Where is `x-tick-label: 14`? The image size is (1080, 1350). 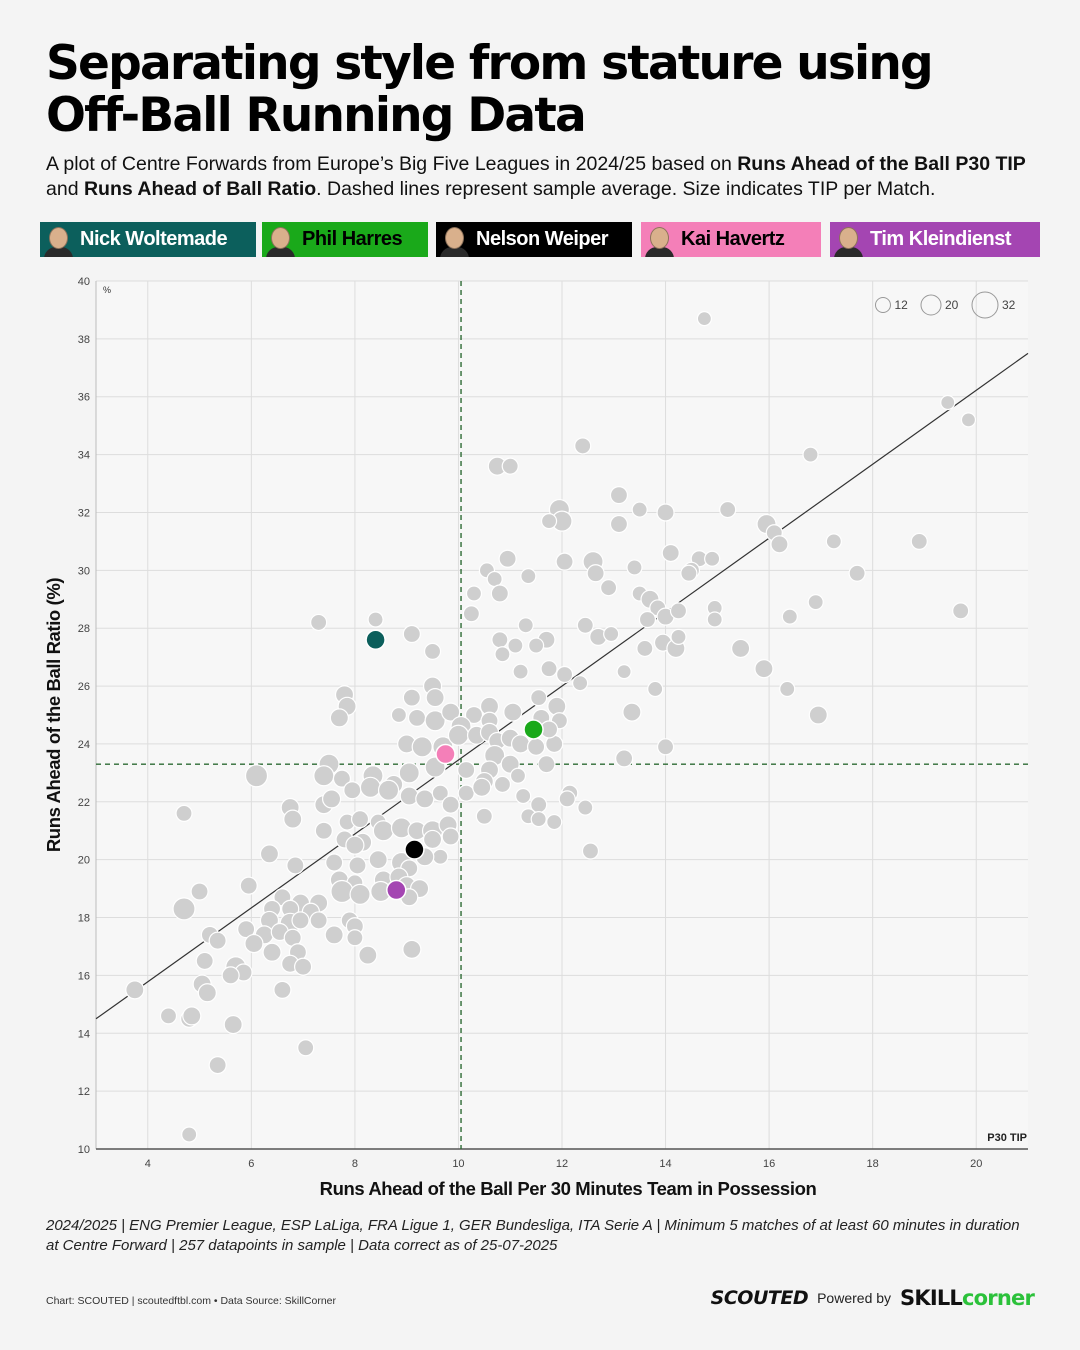 x-tick-label: 14 is located at coordinates (665, 1164).